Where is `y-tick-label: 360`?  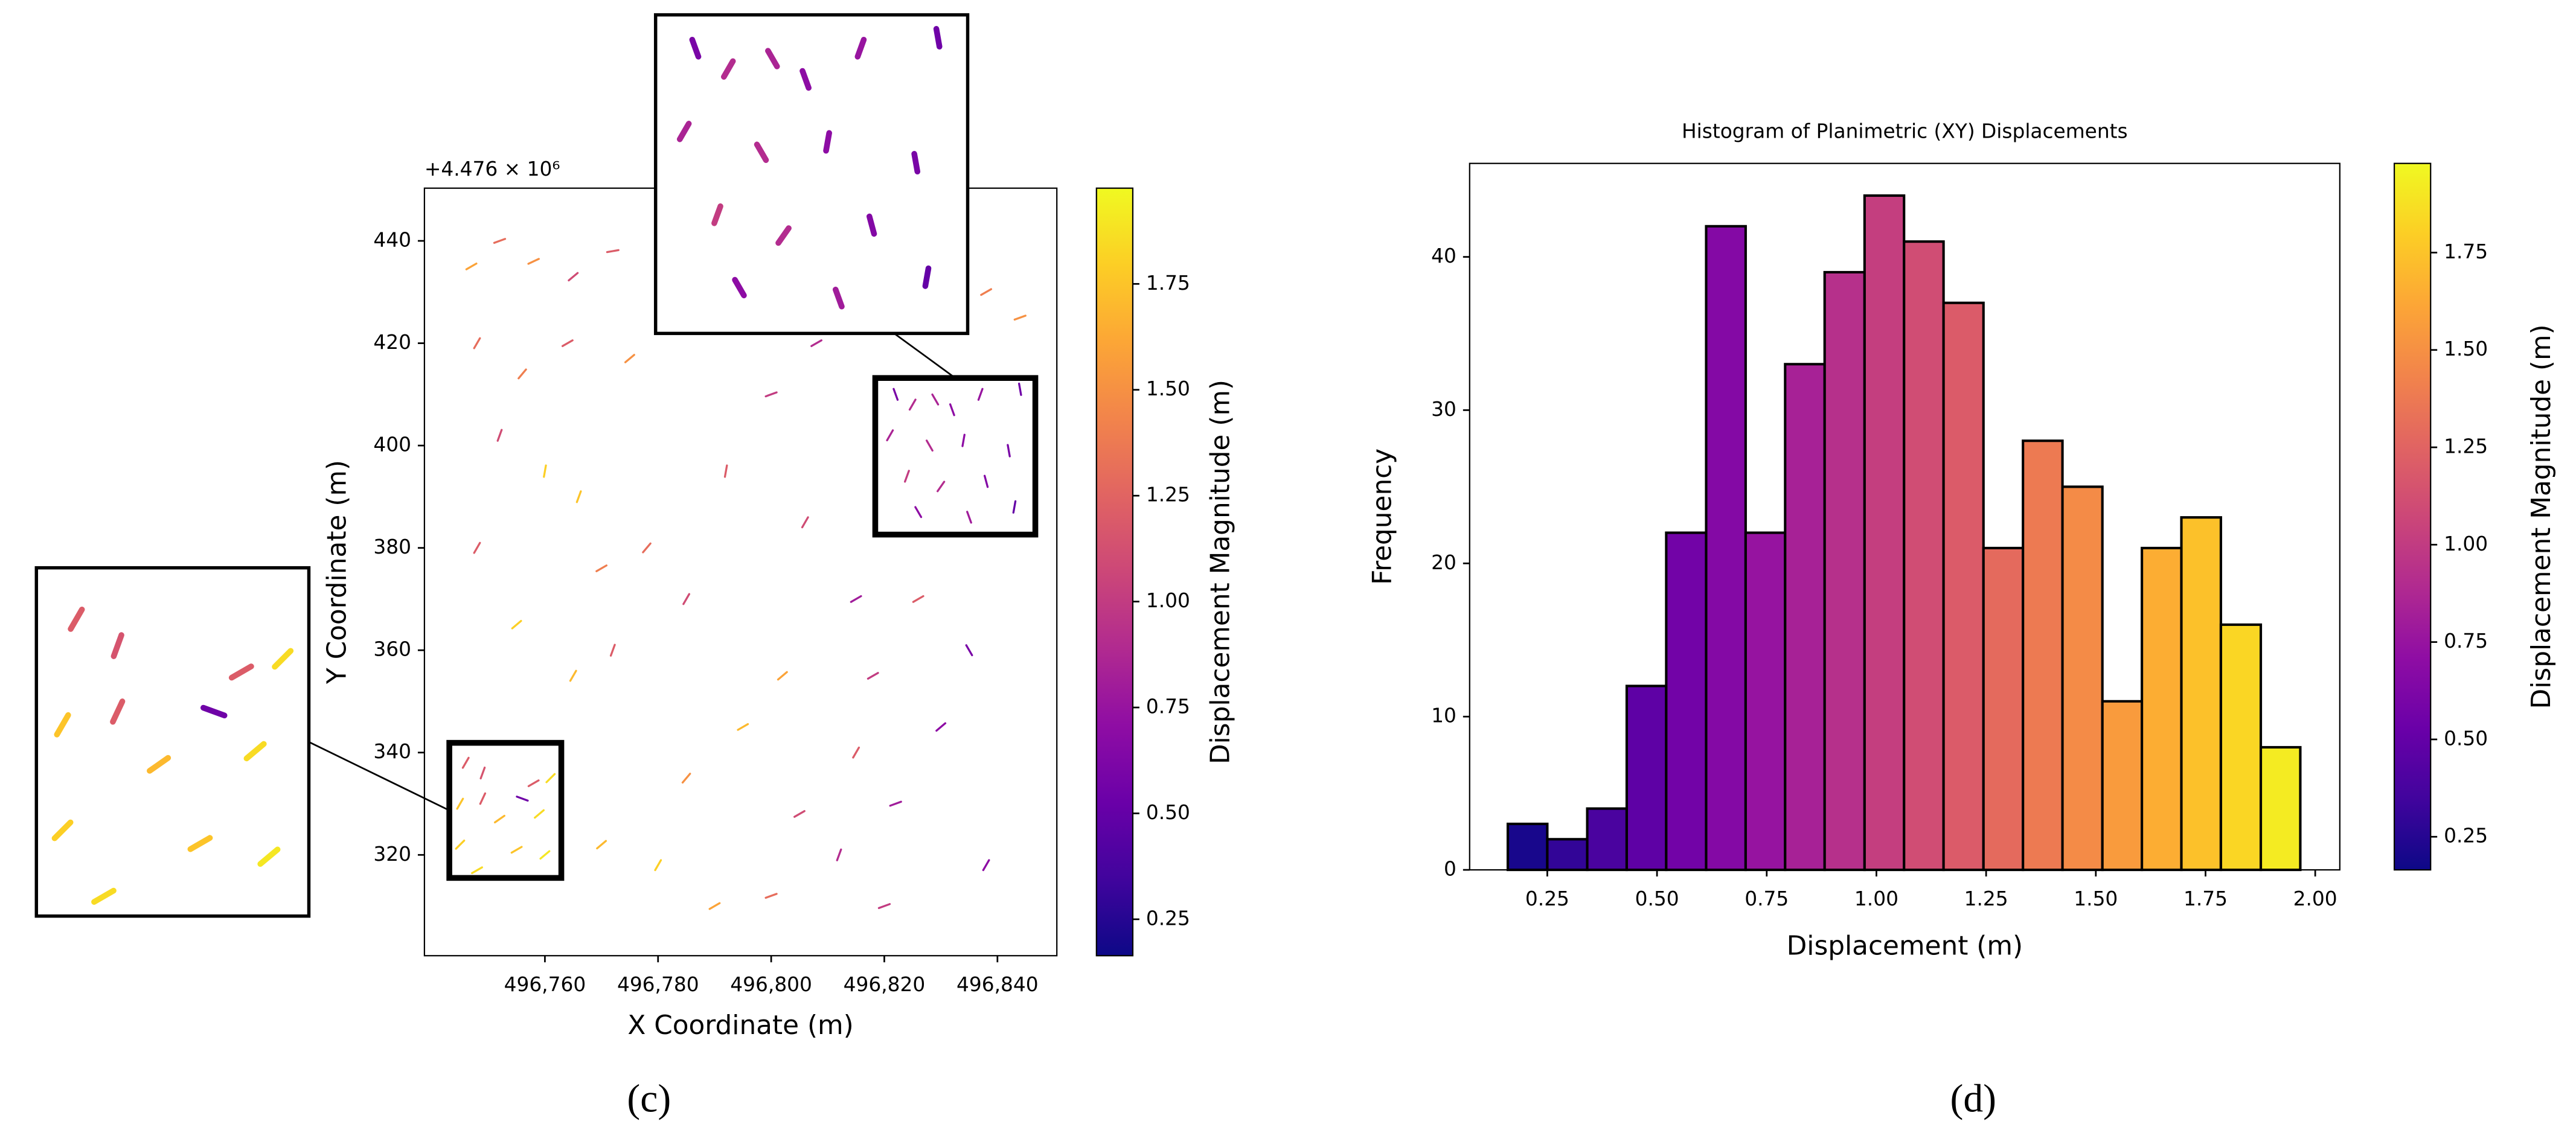
y-tick-label: 360 is located at coordinates (392, 649).